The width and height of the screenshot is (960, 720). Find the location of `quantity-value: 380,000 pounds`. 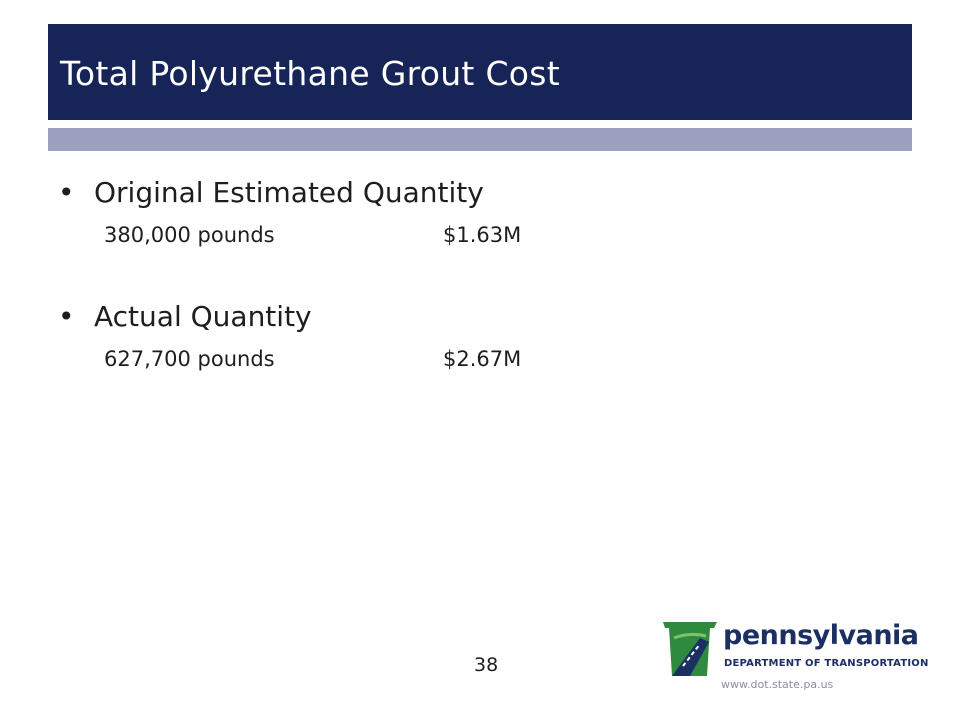

quantity-value: 380,000 pounds is located at coordinates (189, 235).